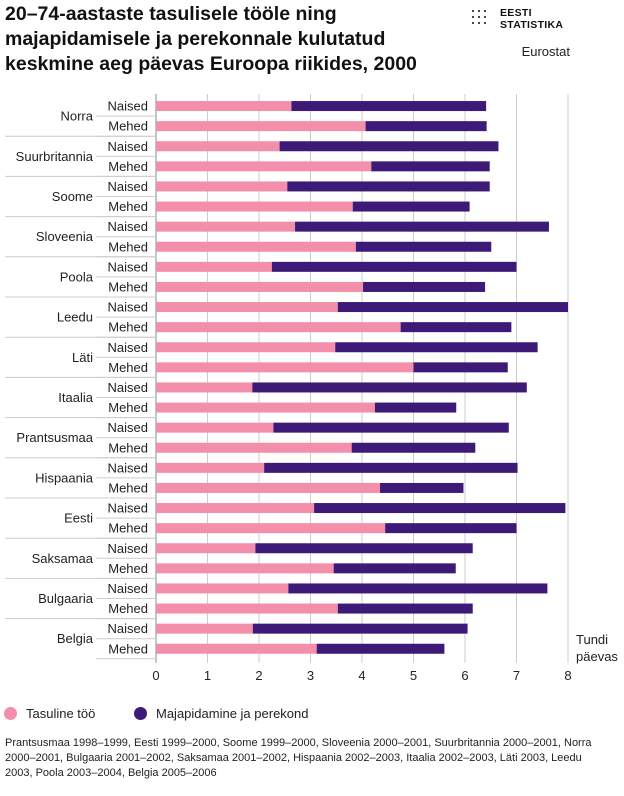 The height and width of the screenshot is (796, 624). I want to click on logo-line-2: STATISTIKA, so click(532, 25).